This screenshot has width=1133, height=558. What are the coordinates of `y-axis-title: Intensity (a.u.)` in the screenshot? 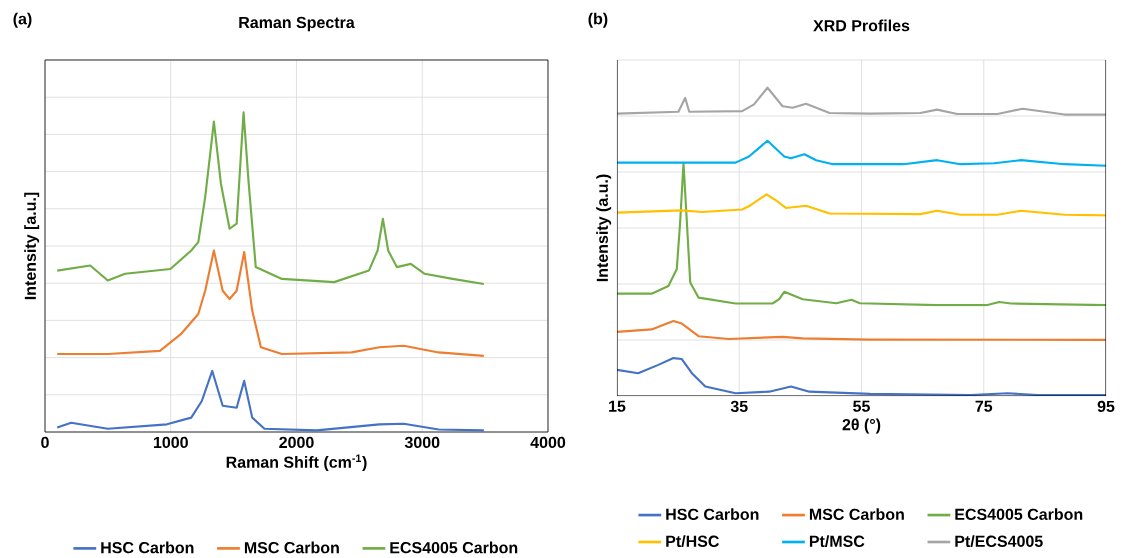 It's located at (604, 228).